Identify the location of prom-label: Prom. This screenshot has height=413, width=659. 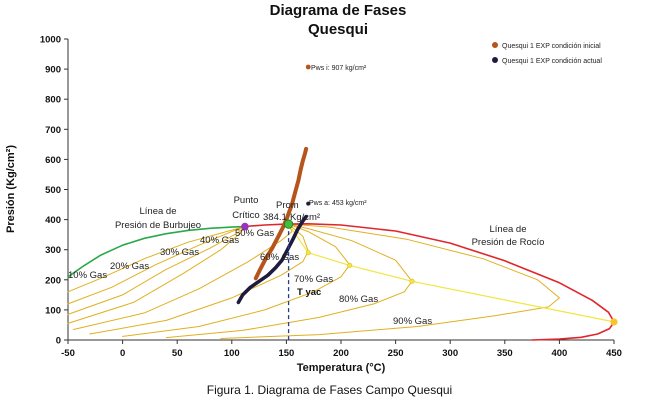
(287, 205).